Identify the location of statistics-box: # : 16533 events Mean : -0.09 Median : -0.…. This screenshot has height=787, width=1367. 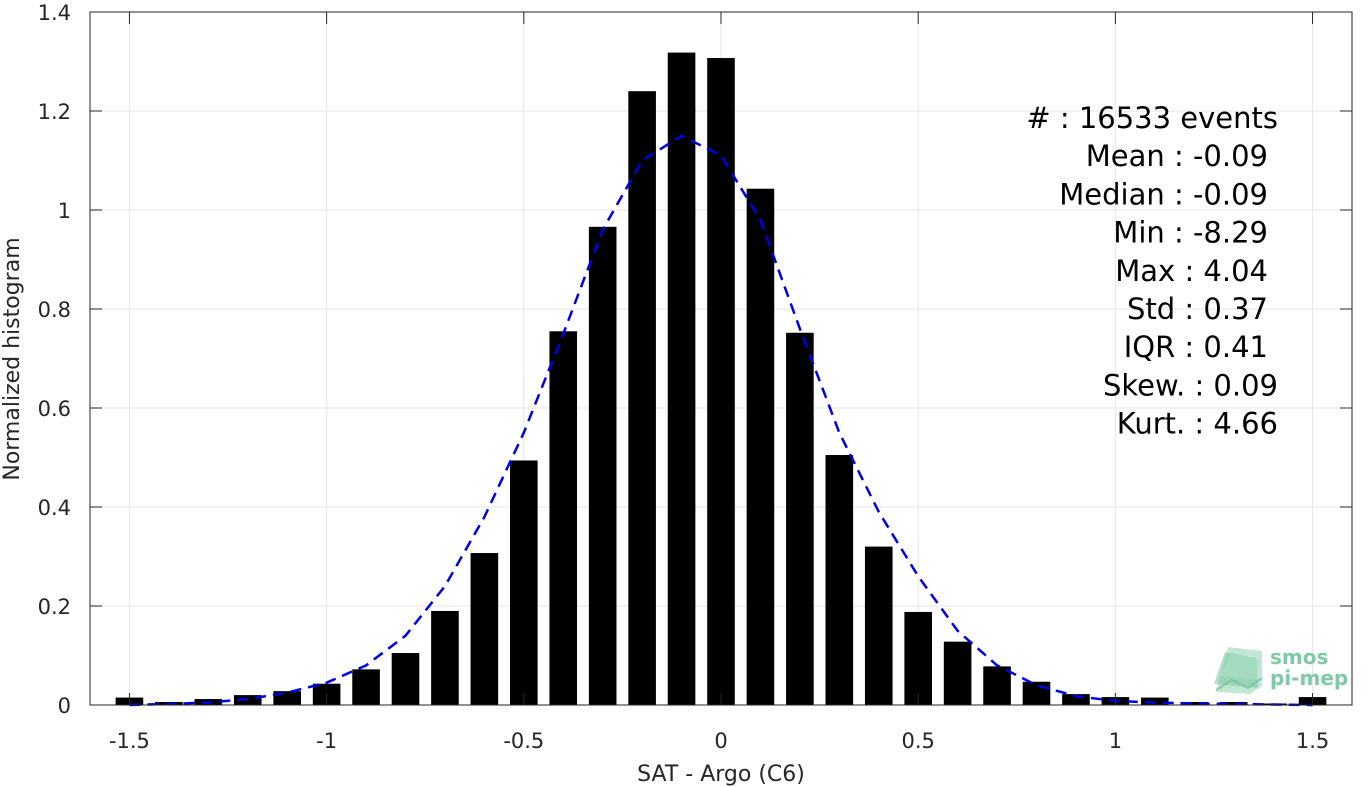
(1152, 271).